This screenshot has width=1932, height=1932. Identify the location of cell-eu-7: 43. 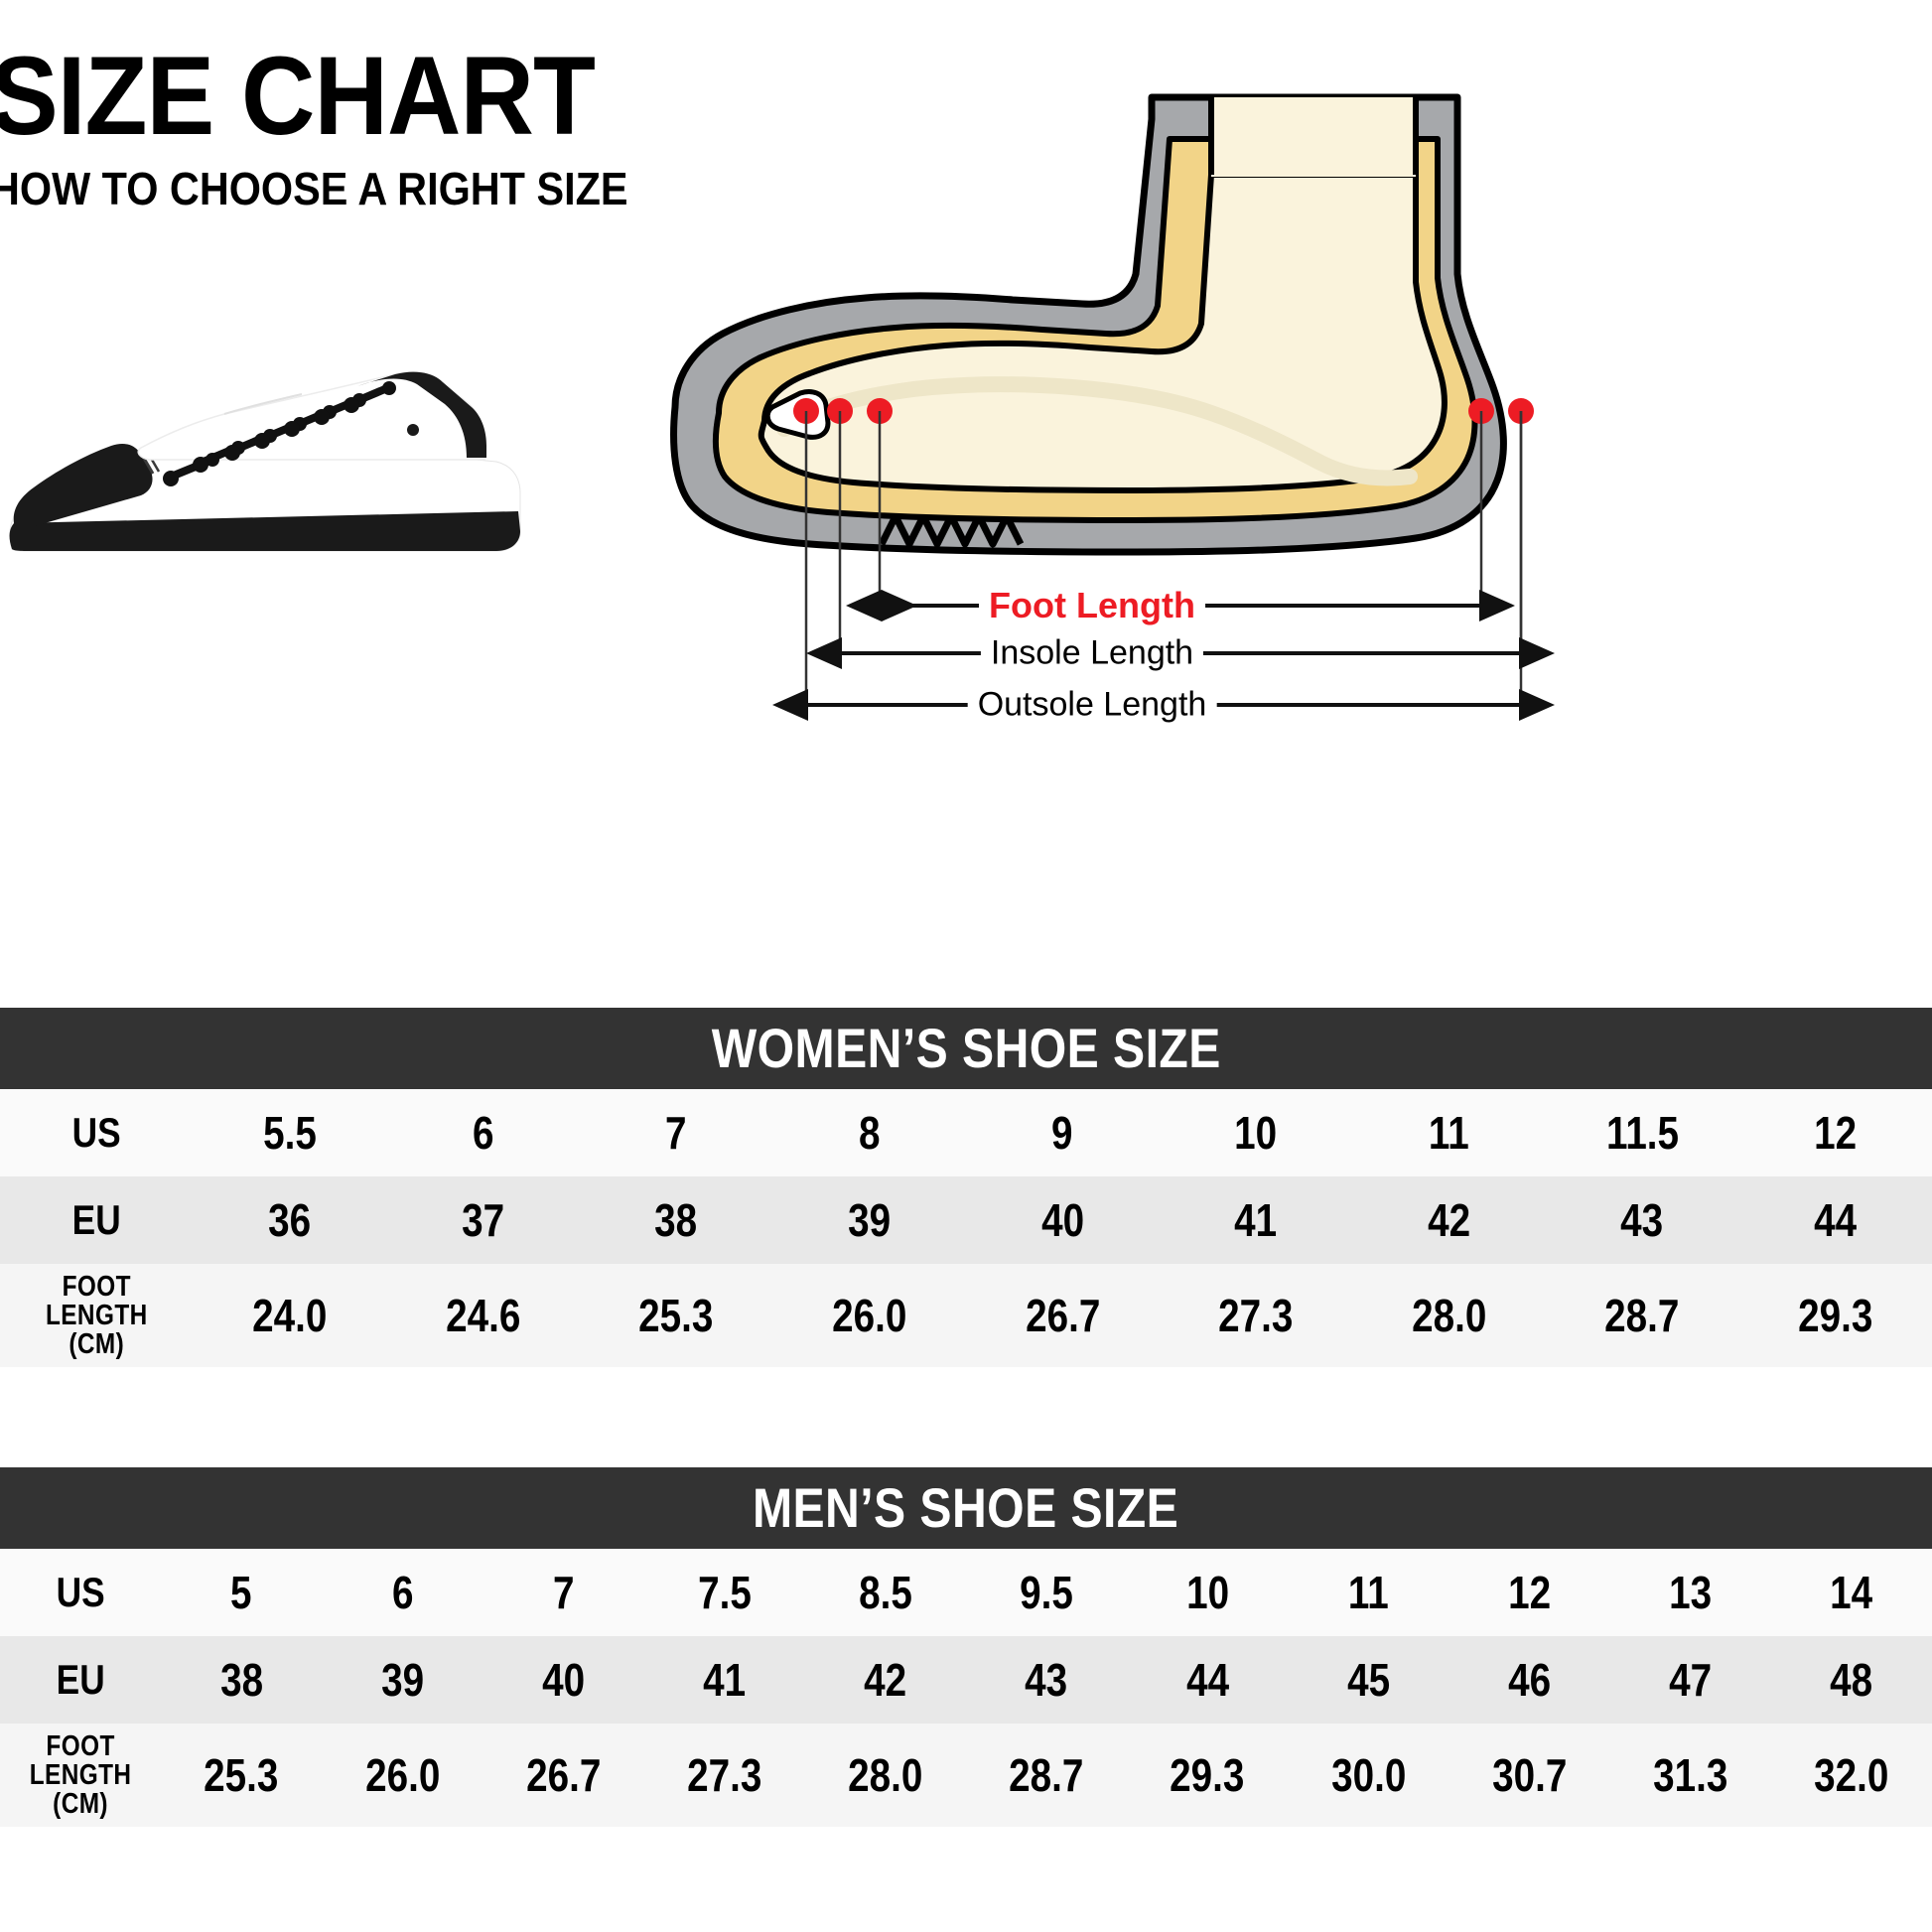
(1642, 1220).